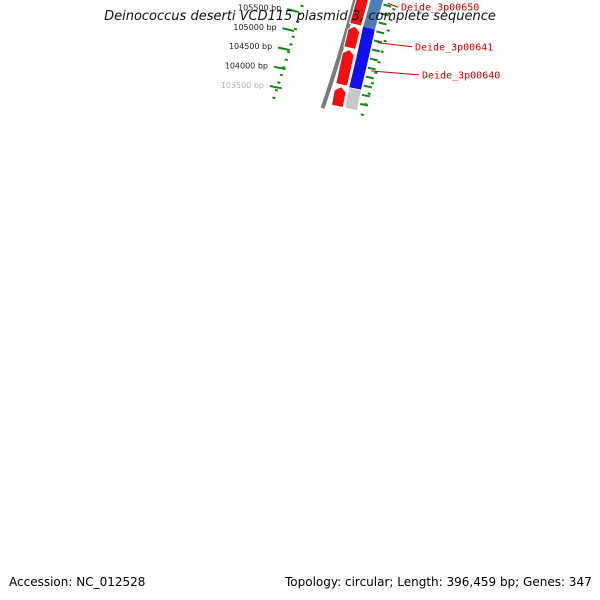  Describe the element at coordinates (254, 27) in the screenshot. I see `ruler-tick-label: 105000 bp` at that location.